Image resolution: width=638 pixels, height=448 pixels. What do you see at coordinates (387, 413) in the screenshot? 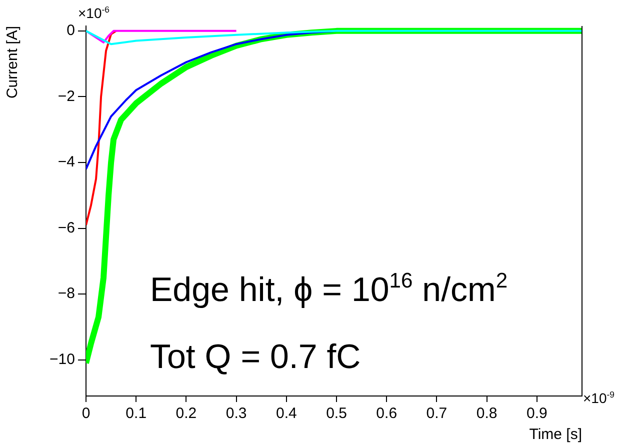
I see `x-tick-label: 0.6` at bounding box center [387, 413].